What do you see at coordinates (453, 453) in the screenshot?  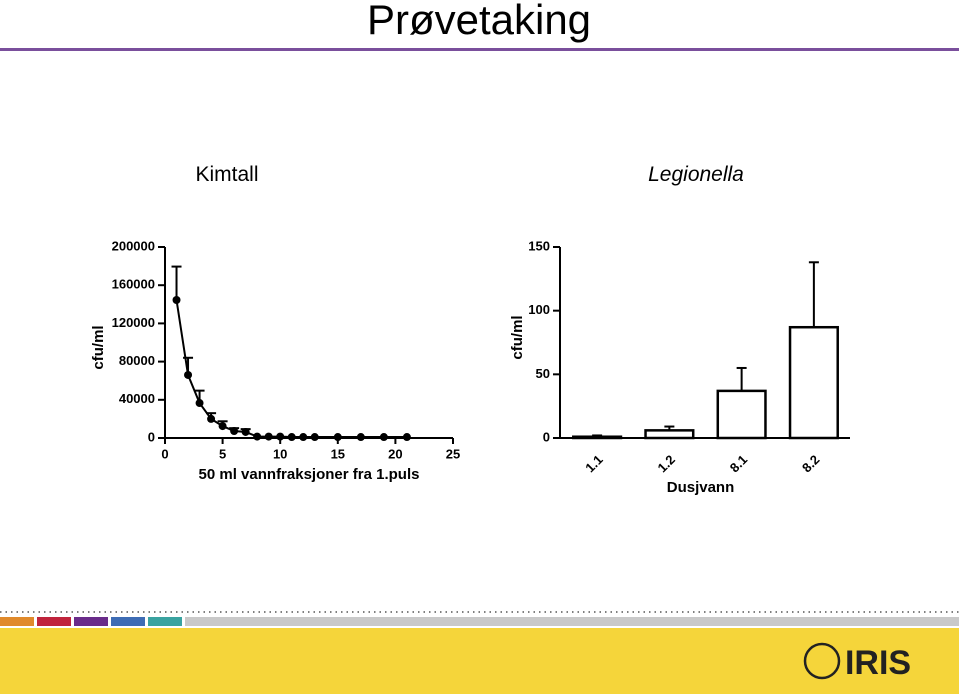 I see `x-tick-label: 25` at bounding box center [453, 453].